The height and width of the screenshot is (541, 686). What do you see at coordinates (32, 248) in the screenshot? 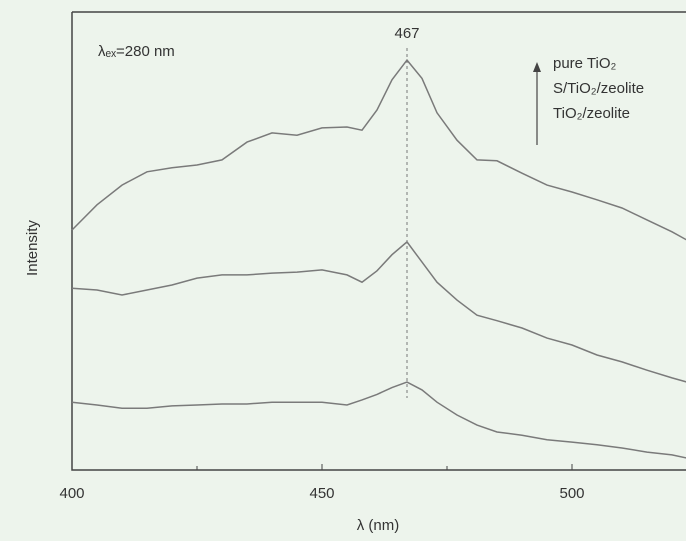
I see `y-axis-label: Intensity` at bounding box center [32, 248].